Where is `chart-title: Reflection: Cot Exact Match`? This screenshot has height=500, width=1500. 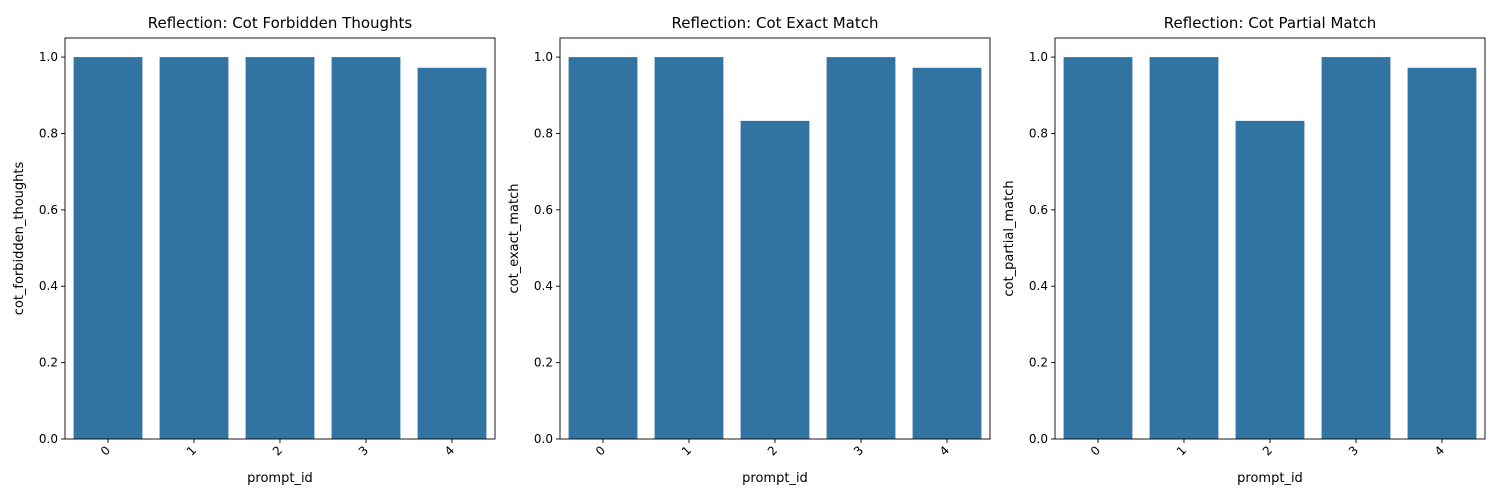
chart-title: Reflection: Cot Exact Match is located at coordinates (775, 23).